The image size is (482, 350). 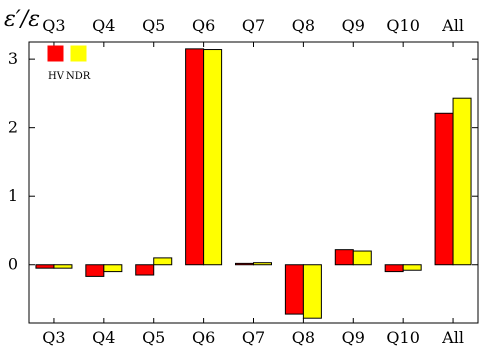 What do you see at coordinates (303, 337) in the screenshot?
I see `bottom-category-label: Q8` at bounding box center [303, 337].